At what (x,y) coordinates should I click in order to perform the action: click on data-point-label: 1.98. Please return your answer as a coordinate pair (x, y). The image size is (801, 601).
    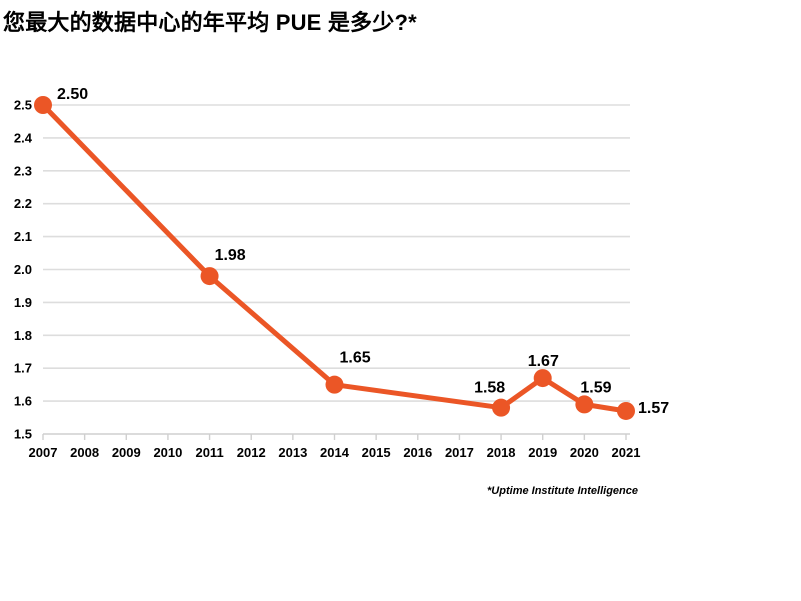
    Looking at the image, I should click on (230, 255).